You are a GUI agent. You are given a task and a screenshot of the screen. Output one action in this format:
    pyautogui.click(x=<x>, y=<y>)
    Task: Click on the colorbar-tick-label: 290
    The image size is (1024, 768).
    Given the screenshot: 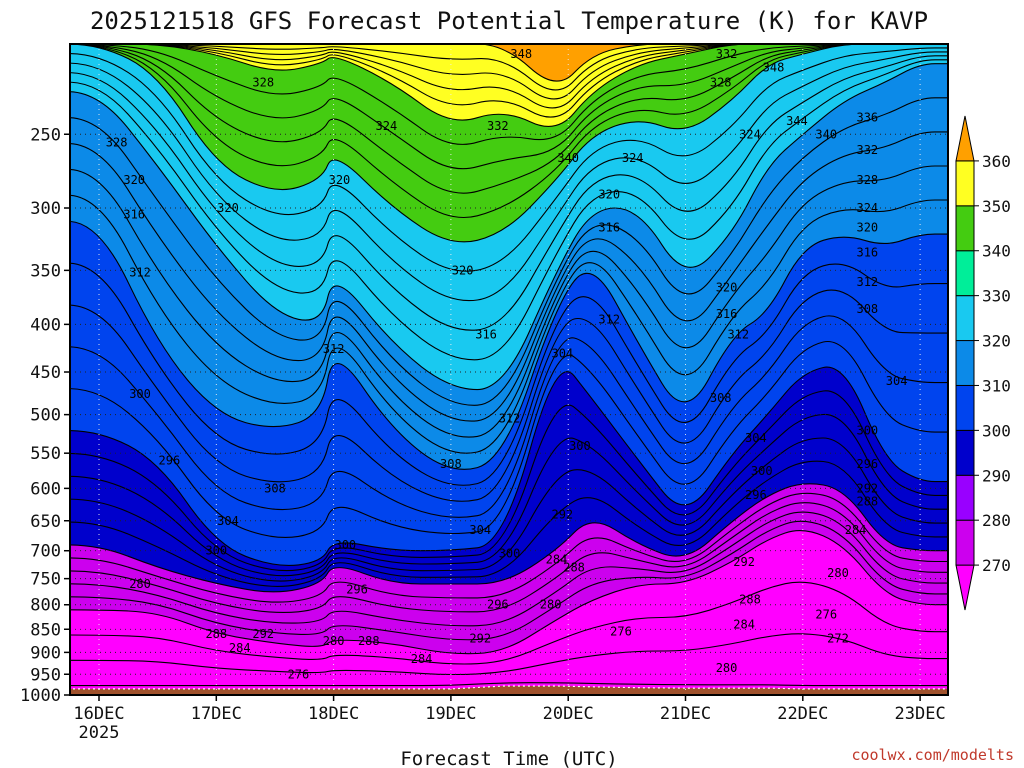 What is the action you would take?
    pyautogui.click(x=996, y=475)
    